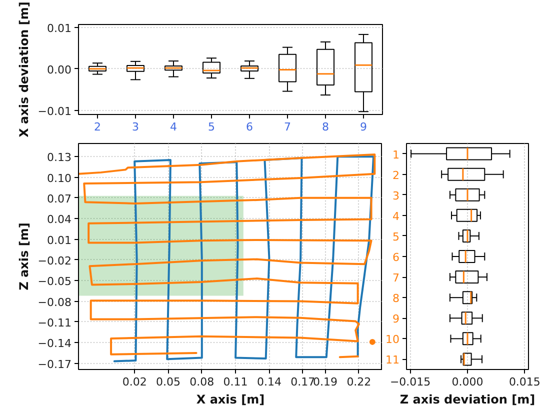  What do you see at coordinates (468, 382) in the screenshot?
I see `x-tick-label: 0.000` at bounding box center [468, 382].